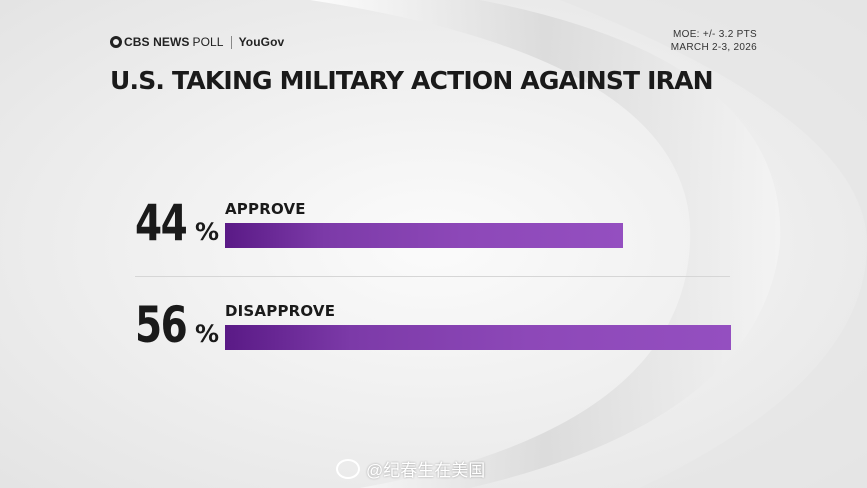 Image resolution: width=867 pixels, height=488 pixels. I want to click on cbs-eye-icon, so click(116, 42).